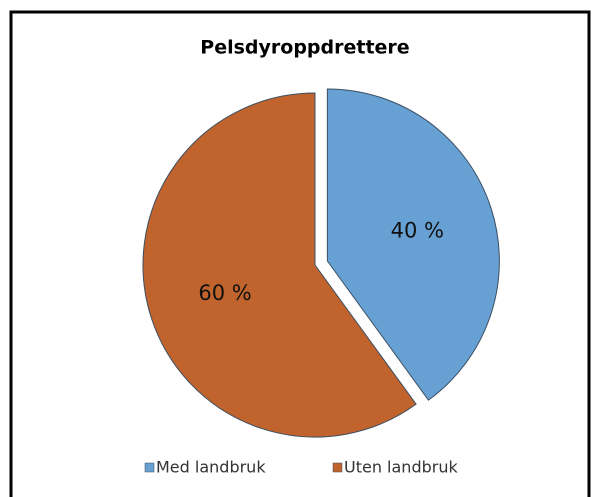  Describe the element at coordinates (304, 48) in the screenshot. I see `chart-title: Pelsdyroppdrettere` at that location.